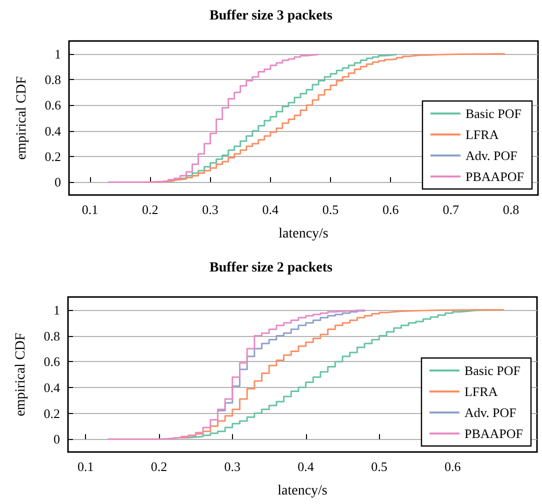 This screenshot has width=542, height=504. I want to click on x-tick-label: 0.7, so click(451, 209).